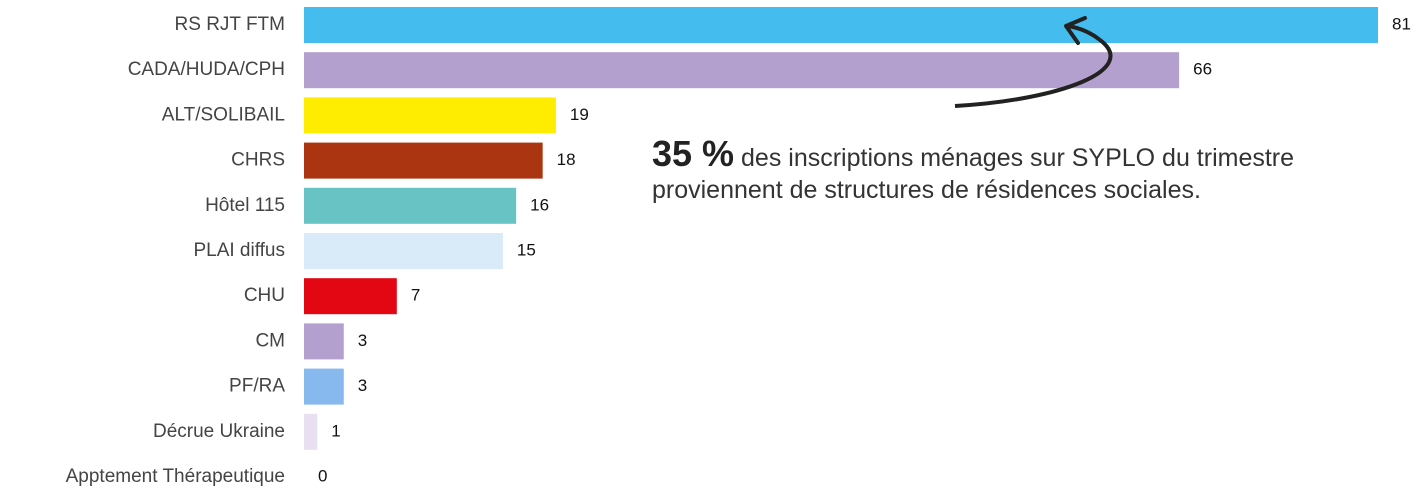 This screenshot has width=1426, height=489. What do you see at coordinates (335, 430) in the screenshot?
I see `value-label: 1` at bounding box center [335, 430].